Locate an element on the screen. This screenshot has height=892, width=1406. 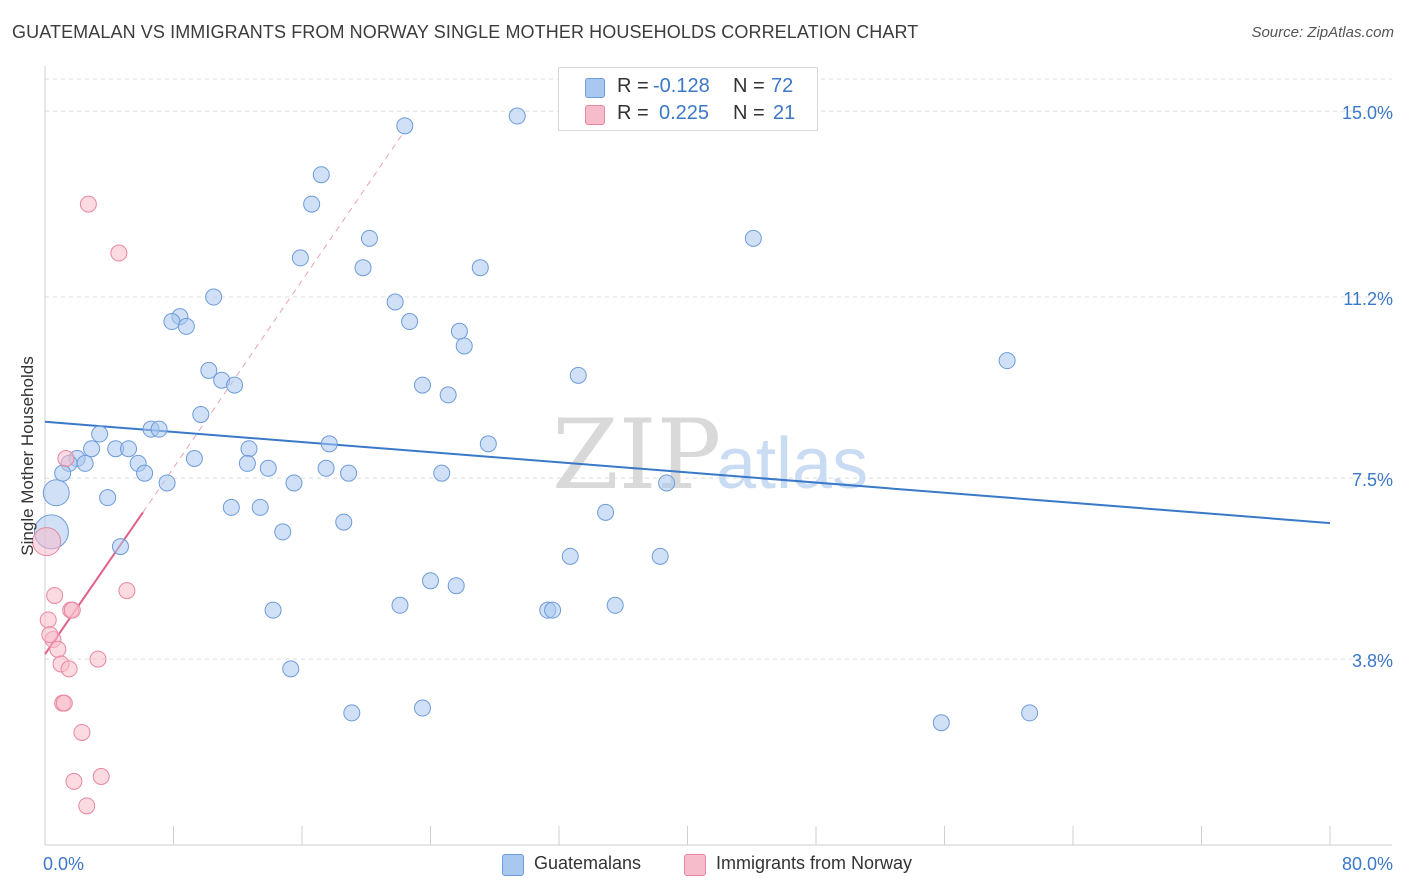
trend-extension is located at coordinates (274, 321).